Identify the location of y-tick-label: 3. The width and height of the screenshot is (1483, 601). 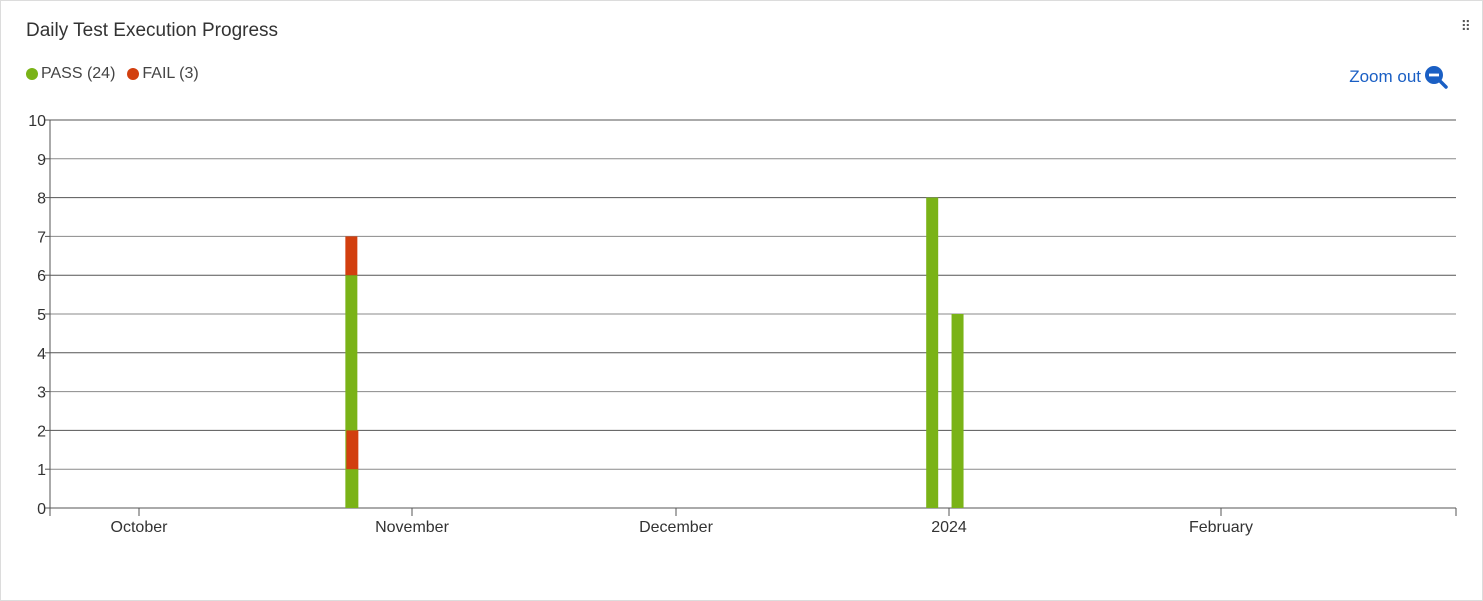
(41, 393).